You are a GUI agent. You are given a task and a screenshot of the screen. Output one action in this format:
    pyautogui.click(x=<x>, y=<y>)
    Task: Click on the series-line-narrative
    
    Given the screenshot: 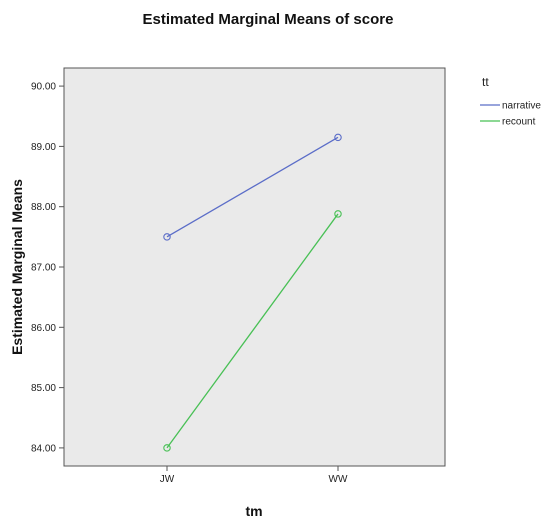 What is the action you would take?
    pyautogui.click(x=252, y=187)
    